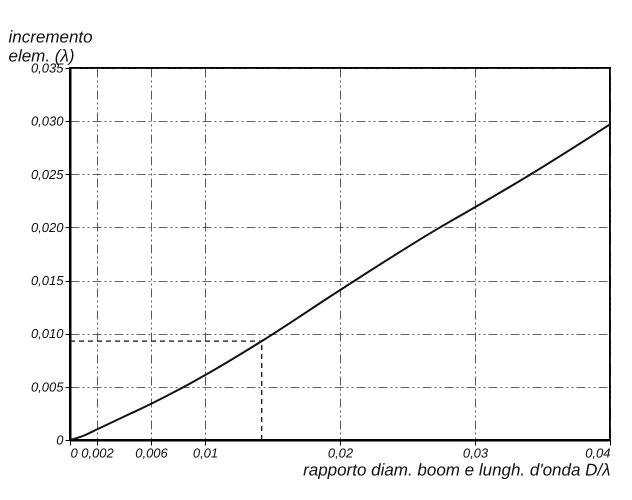 This screenshot has height=500, width=632. I want to click on x-tick-label: 0,02, so click(341, 453).